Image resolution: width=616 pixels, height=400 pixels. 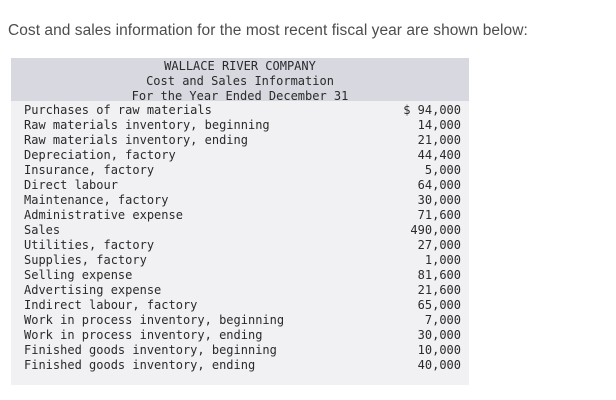 What do you see at coordinates (442, 320) in the screenshot?
I see `row-amount: 7,000` at bounding box center [442, 320].